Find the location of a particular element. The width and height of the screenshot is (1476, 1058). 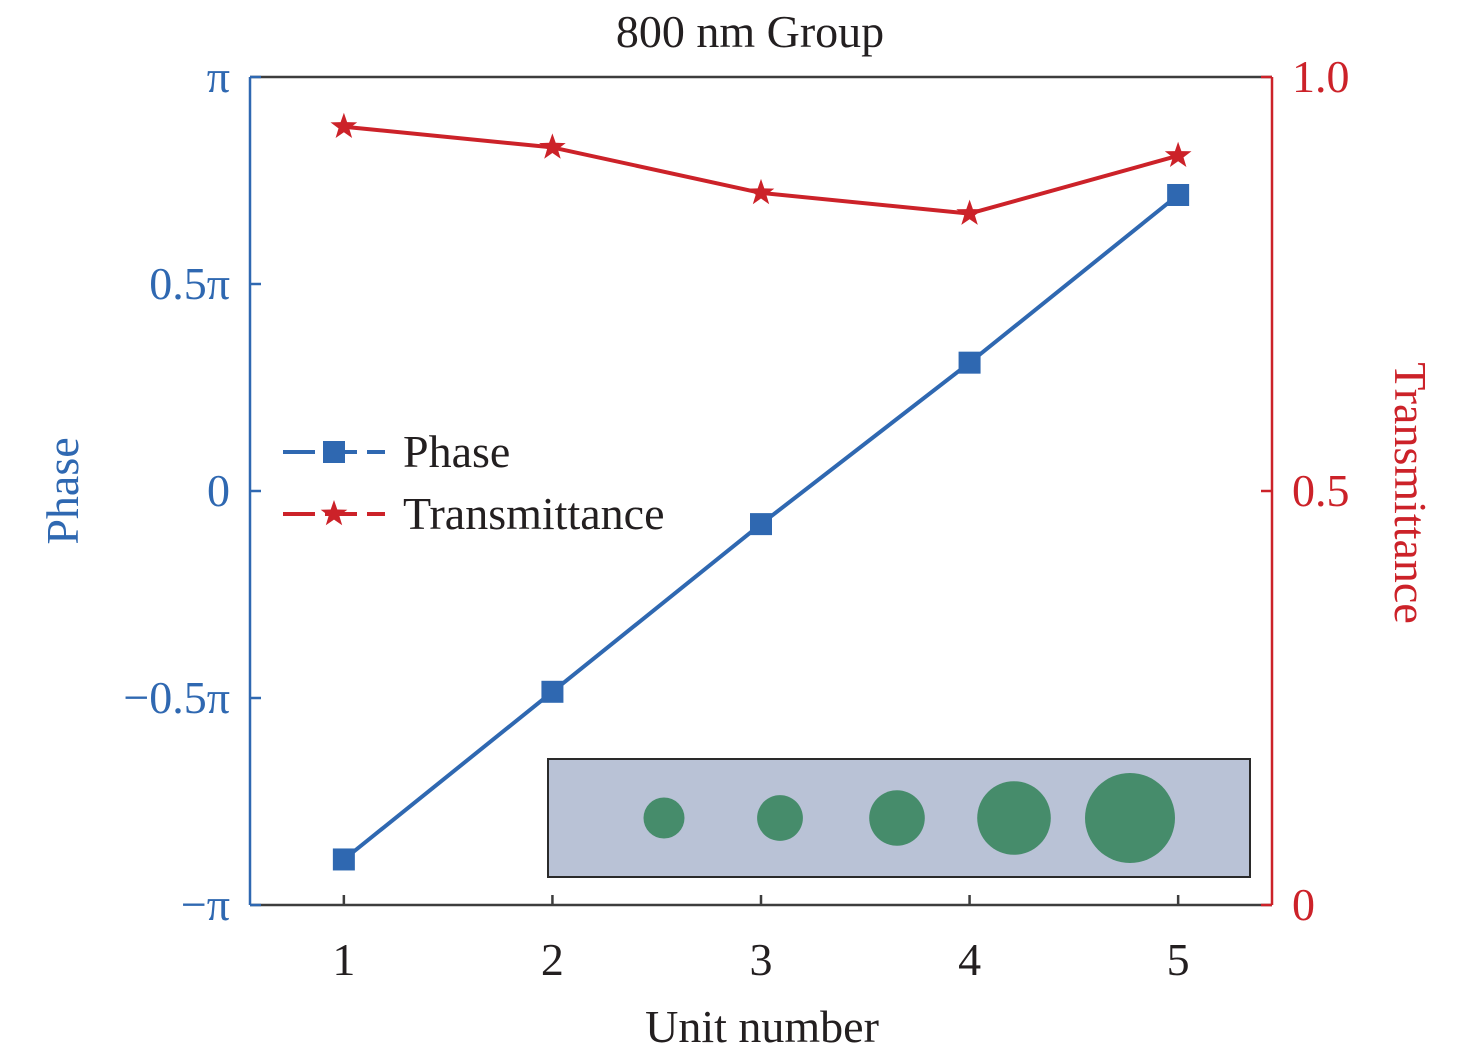

right-y-tick-label: 0.5 is located at coordinates (1321, 490).